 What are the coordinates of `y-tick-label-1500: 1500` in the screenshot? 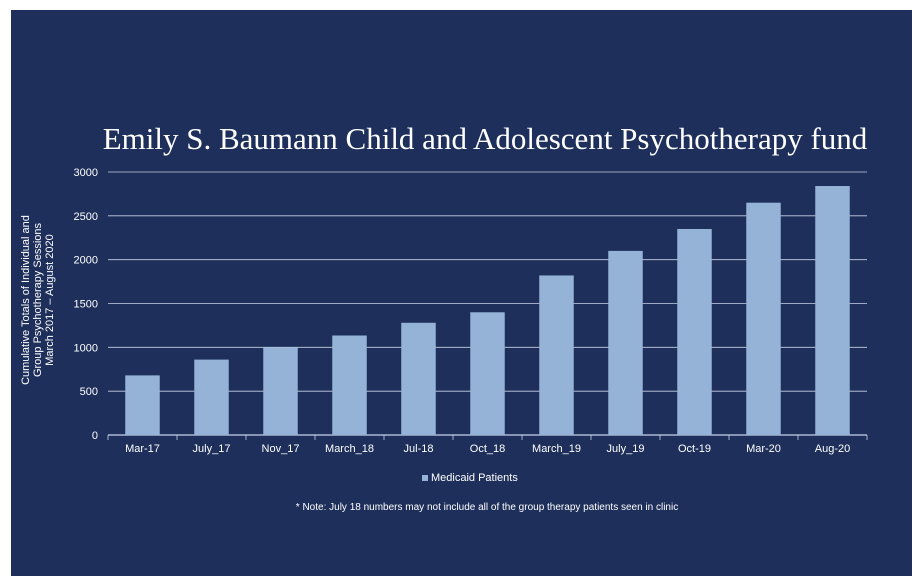 It's located at (86, 305).